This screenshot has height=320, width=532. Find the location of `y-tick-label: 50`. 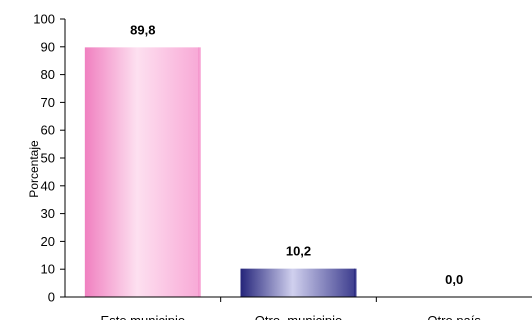

y-tick-label: 50 is located at coordinates (48, 158).